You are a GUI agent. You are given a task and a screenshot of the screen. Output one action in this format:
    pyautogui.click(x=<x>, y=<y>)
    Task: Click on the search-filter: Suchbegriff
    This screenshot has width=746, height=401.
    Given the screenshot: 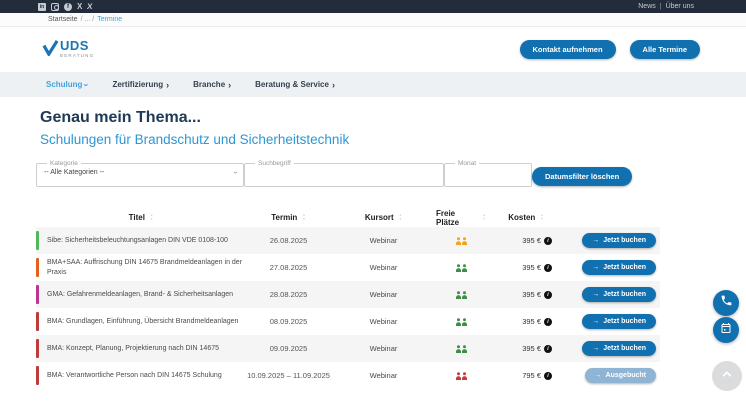 What is the action you would take?
    pyautogui.click(x=344, y=173)
    